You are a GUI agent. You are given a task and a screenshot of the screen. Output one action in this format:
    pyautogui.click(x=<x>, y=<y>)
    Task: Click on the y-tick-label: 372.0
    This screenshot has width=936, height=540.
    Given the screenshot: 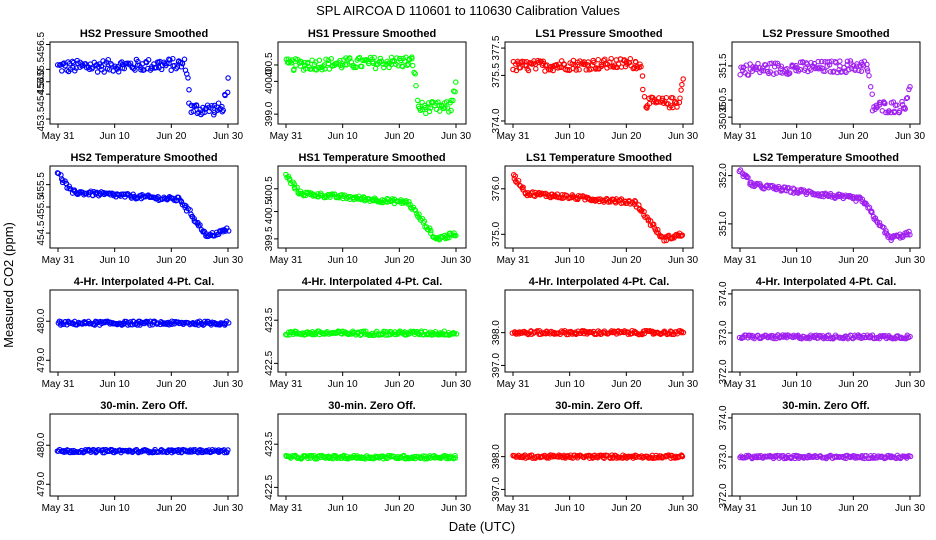 What is the action you would take?
    pyautogui.click(x=723, y=371)
    